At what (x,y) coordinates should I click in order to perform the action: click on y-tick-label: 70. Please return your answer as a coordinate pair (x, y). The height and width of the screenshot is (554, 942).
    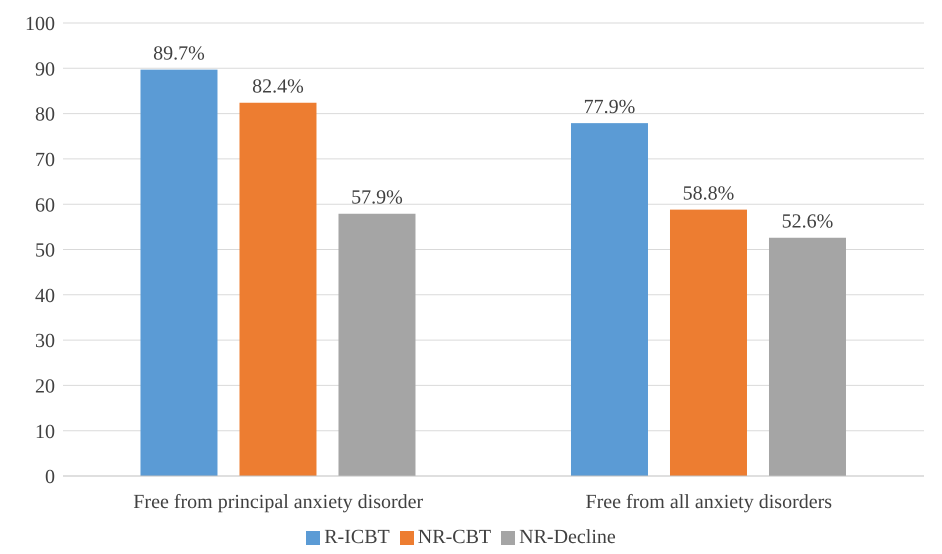
    Looking at the image, I should click on (45, 160).